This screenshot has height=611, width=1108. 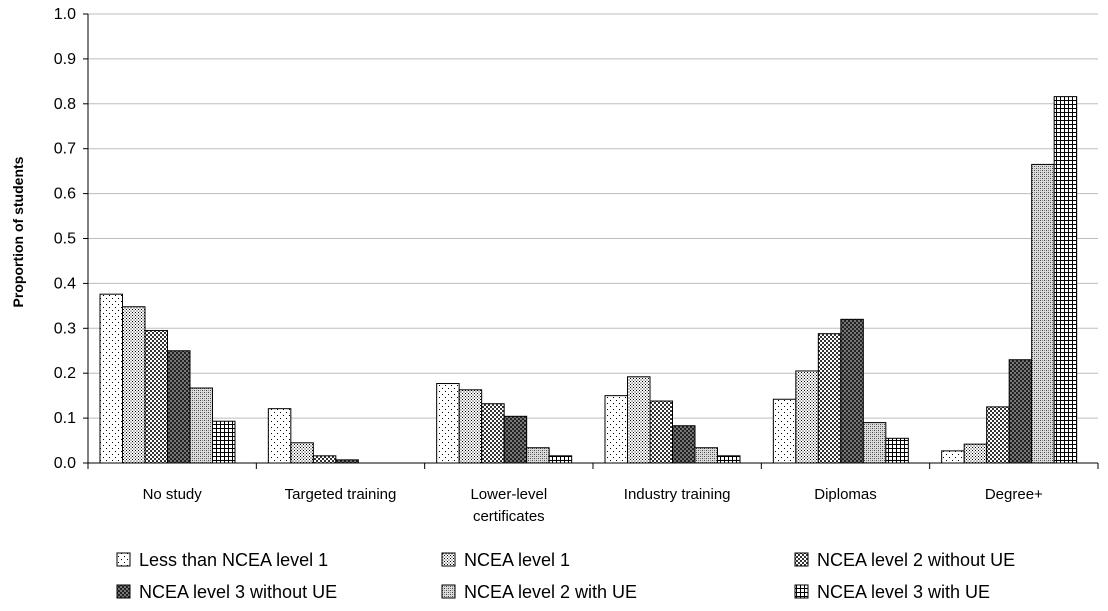 I want to click on legend-label: NCEA level 2 without UE, so click(x=916, y=560).